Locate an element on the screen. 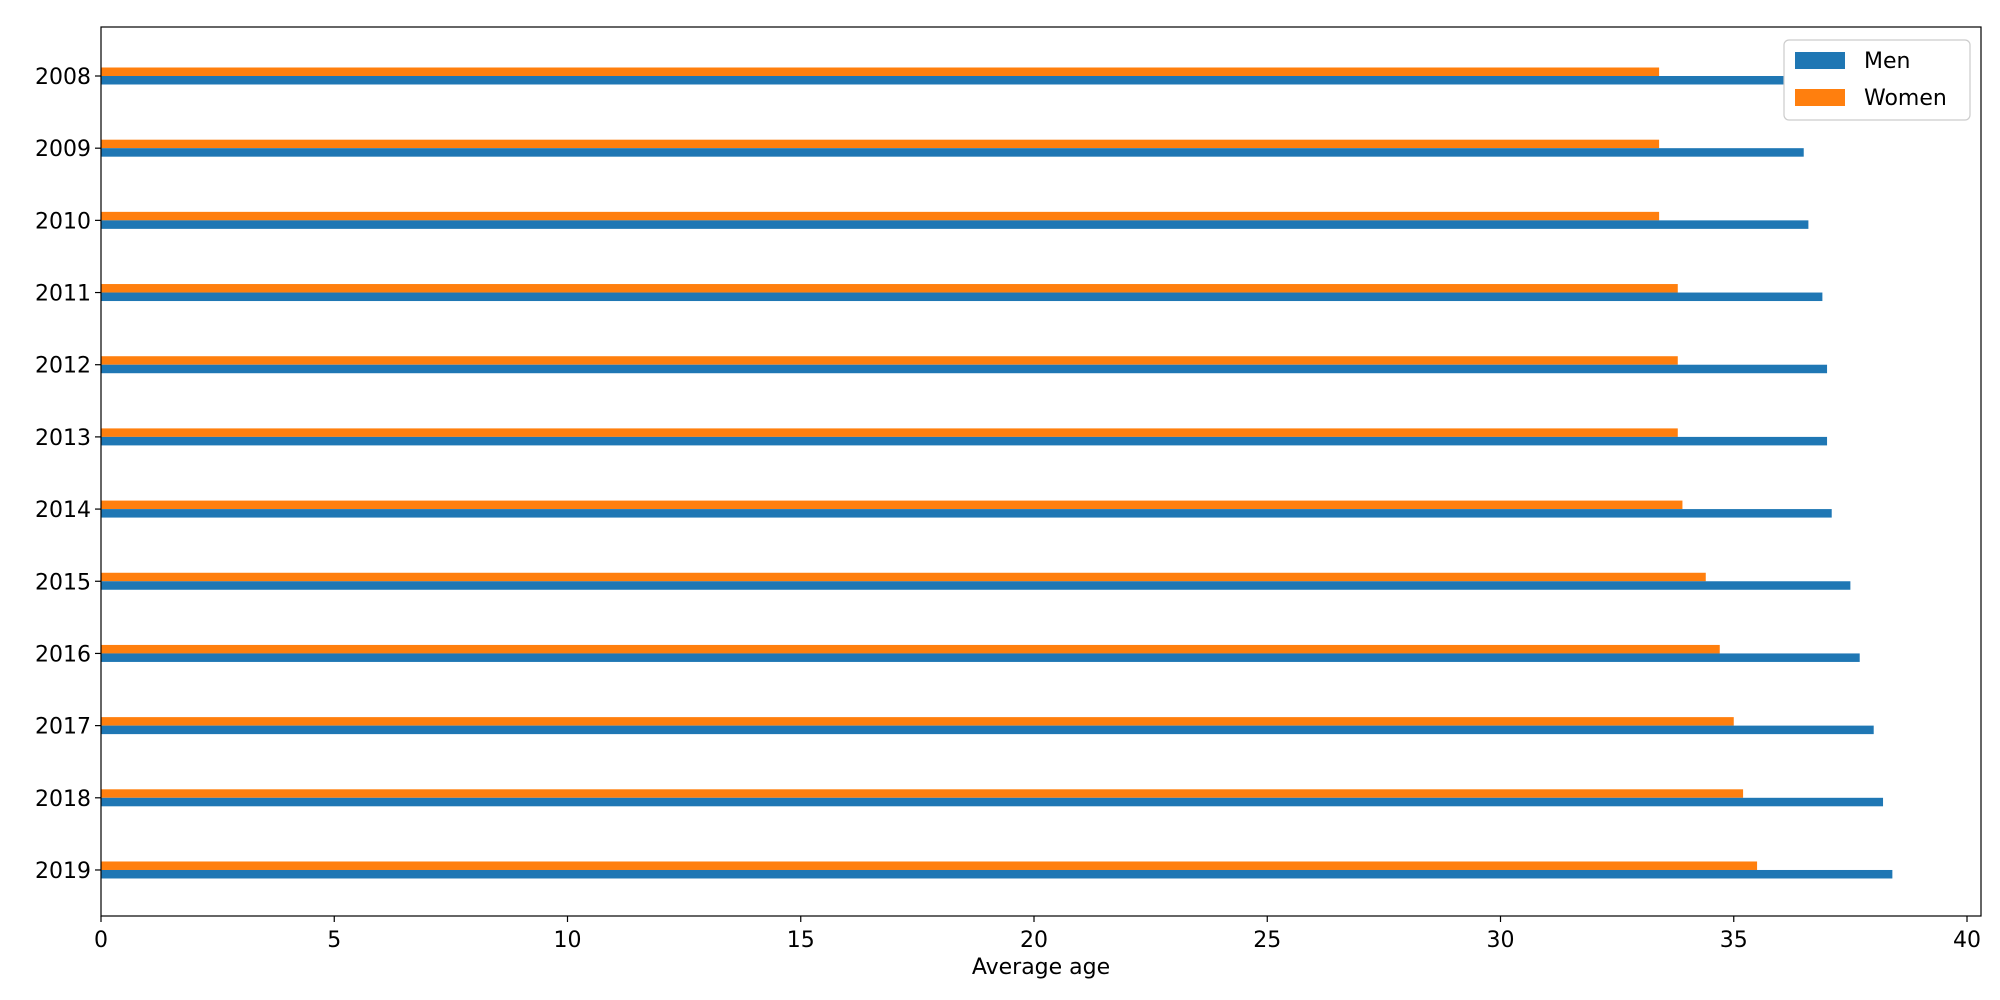  x-tick-label: 5 is located at coordinates (334, 940).